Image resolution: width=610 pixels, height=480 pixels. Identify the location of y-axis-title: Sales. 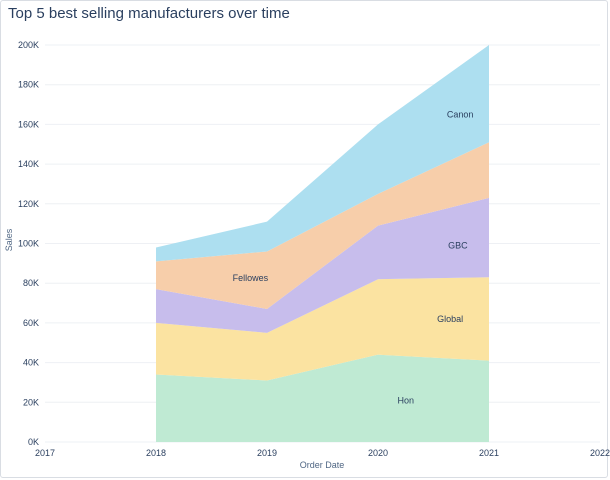
(9, 239).